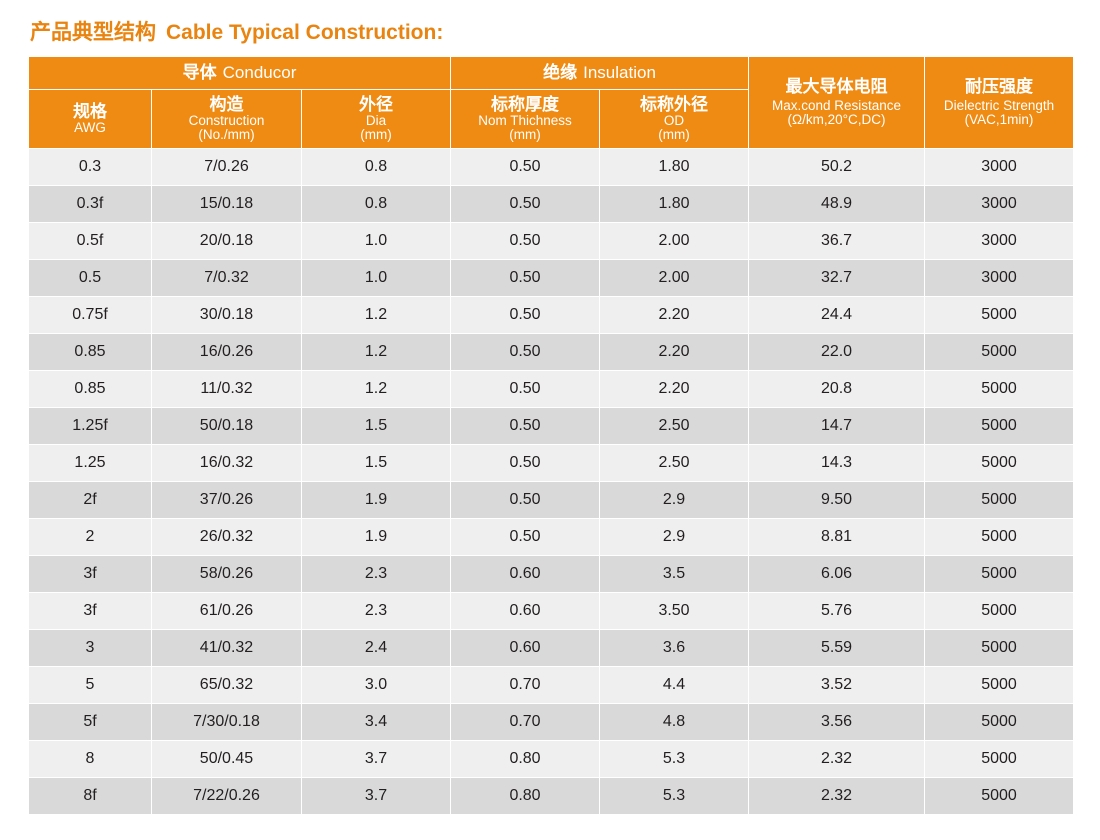 The image size is (1100, 840). I want to click on table-row: 8f 7/22/0.26 3.7 0.80 5.3 2.32 5000, so click(551, 796).